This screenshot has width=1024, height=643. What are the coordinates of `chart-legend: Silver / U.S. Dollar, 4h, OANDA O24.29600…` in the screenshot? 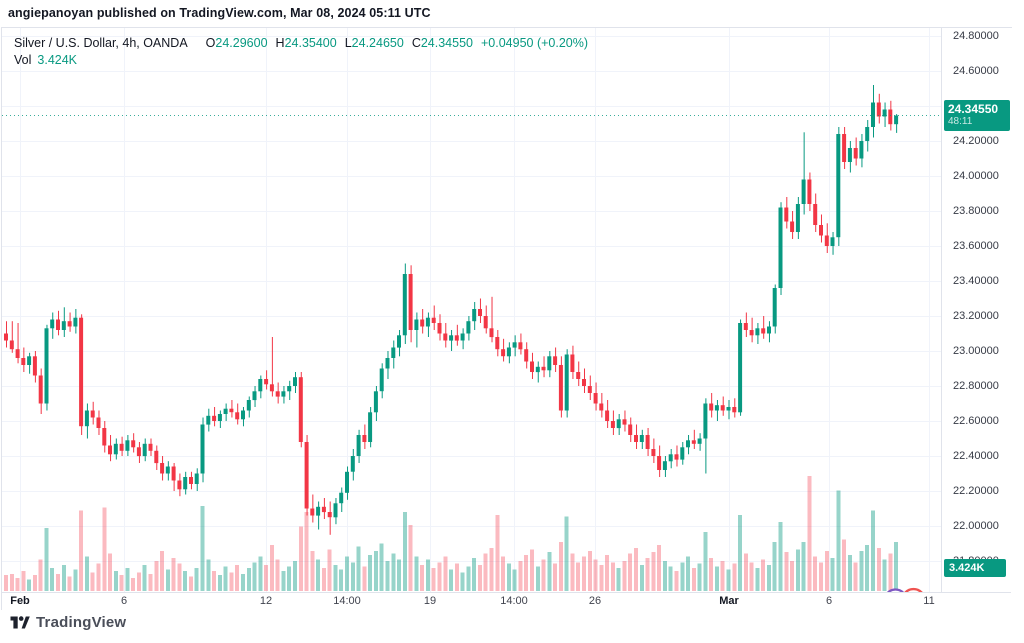 It's located at (301, 51).